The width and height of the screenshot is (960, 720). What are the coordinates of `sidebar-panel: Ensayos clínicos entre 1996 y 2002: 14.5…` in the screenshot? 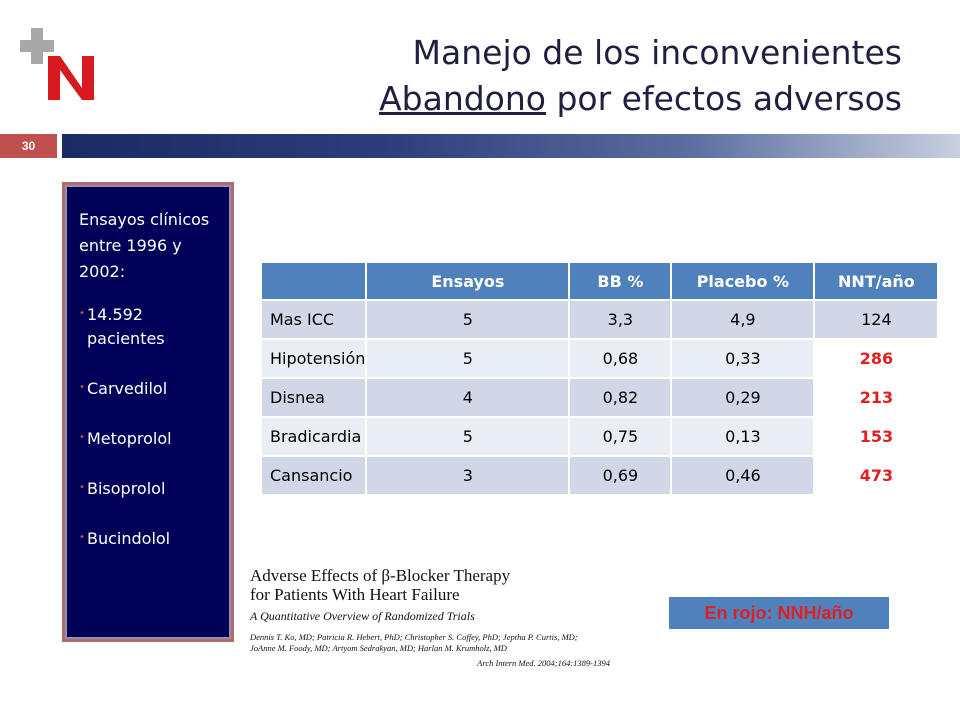 It's located at (148, 412).